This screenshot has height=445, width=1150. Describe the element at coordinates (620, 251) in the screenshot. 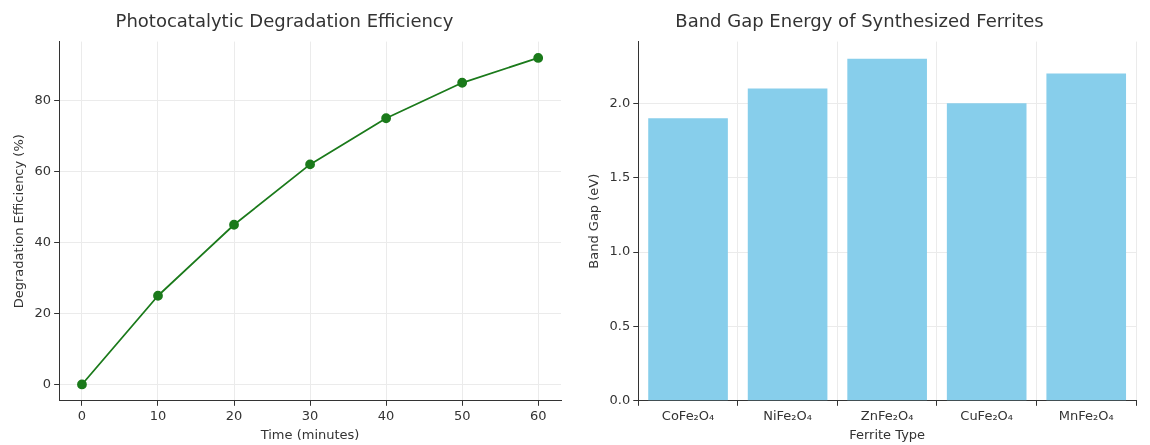

I see `y-tick-label: 1.0` at that location.